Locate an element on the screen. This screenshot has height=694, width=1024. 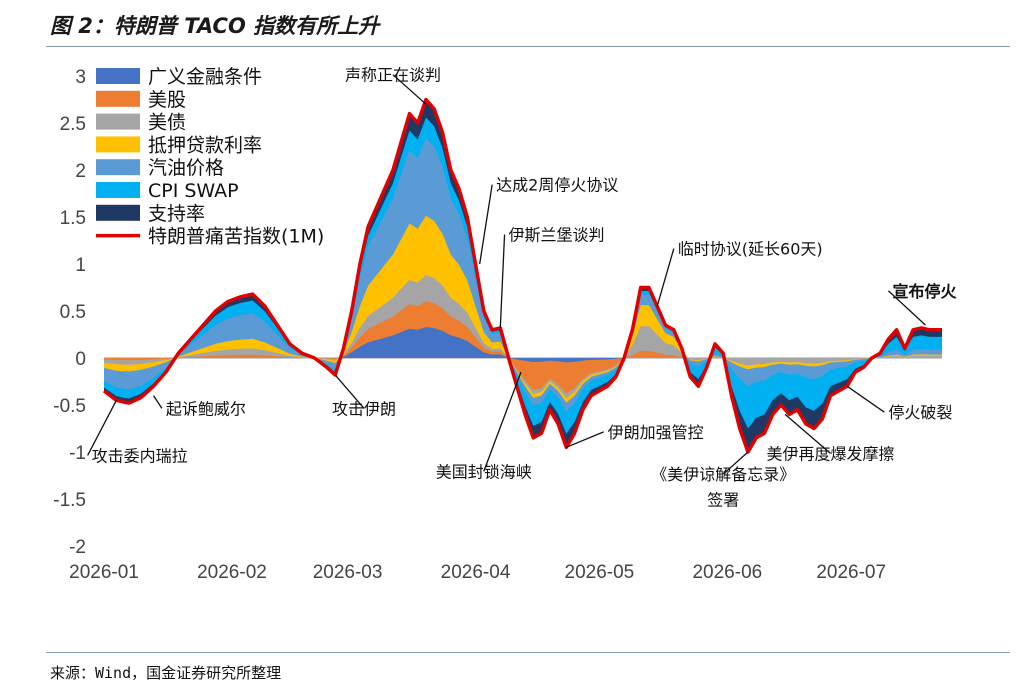
legend-label: 抵押贷款利率 is located at coordinates (205, 145).